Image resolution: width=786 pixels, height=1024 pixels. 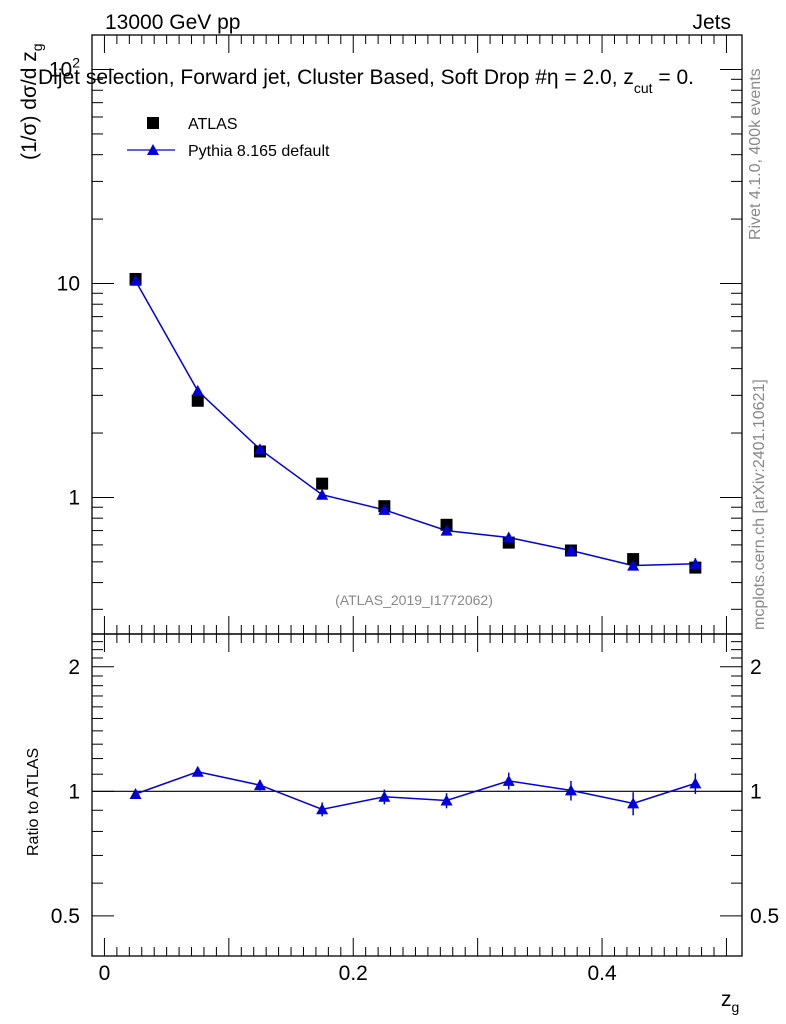 What do you see at coordinates (153, 123) in the screenshot?
I see `legend-atlas-marker` at bounding box center [153, 123].